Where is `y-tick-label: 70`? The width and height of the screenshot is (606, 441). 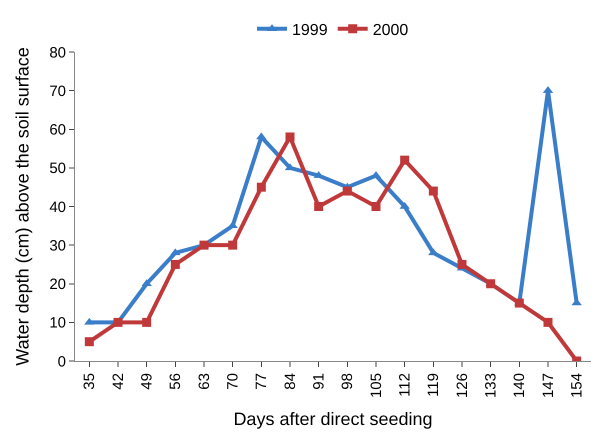
y-tick-label: 70 is located at coordinates (57, 91).